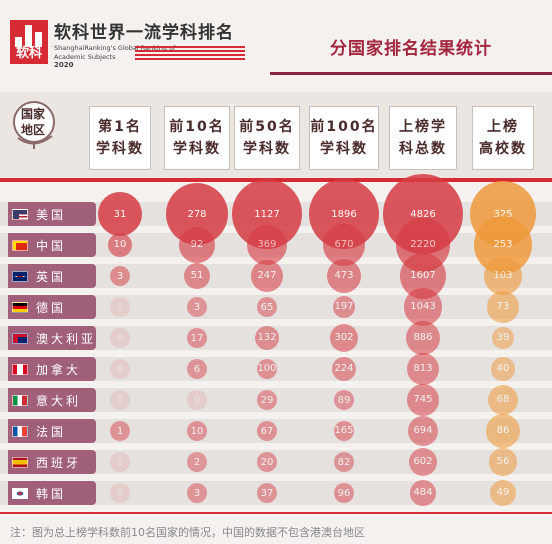 The width and height of the screenshot is (552, 544). Describe the element at coordinates (197, 276) in the screenshot. I see `data-bubble: 51` at that location.